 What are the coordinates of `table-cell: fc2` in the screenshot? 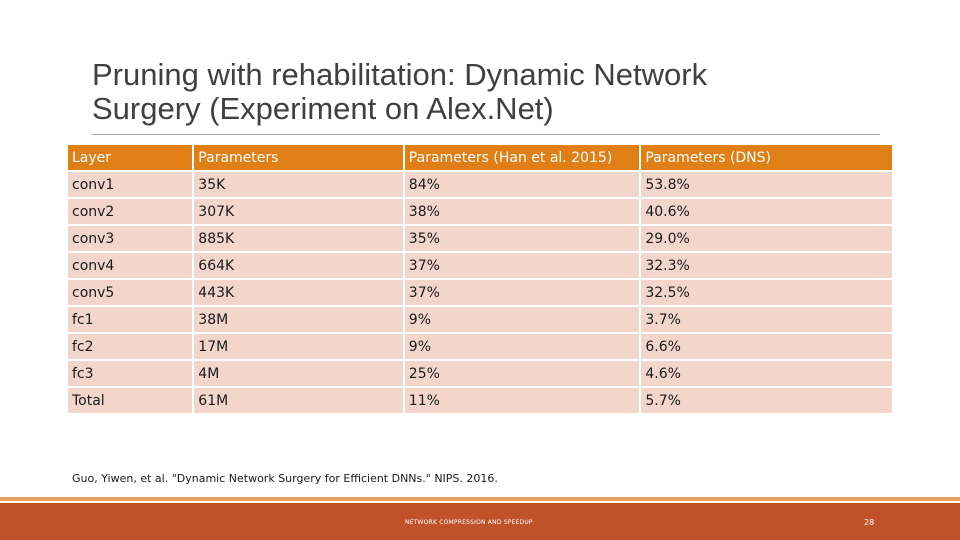 It's located at (130, 346).